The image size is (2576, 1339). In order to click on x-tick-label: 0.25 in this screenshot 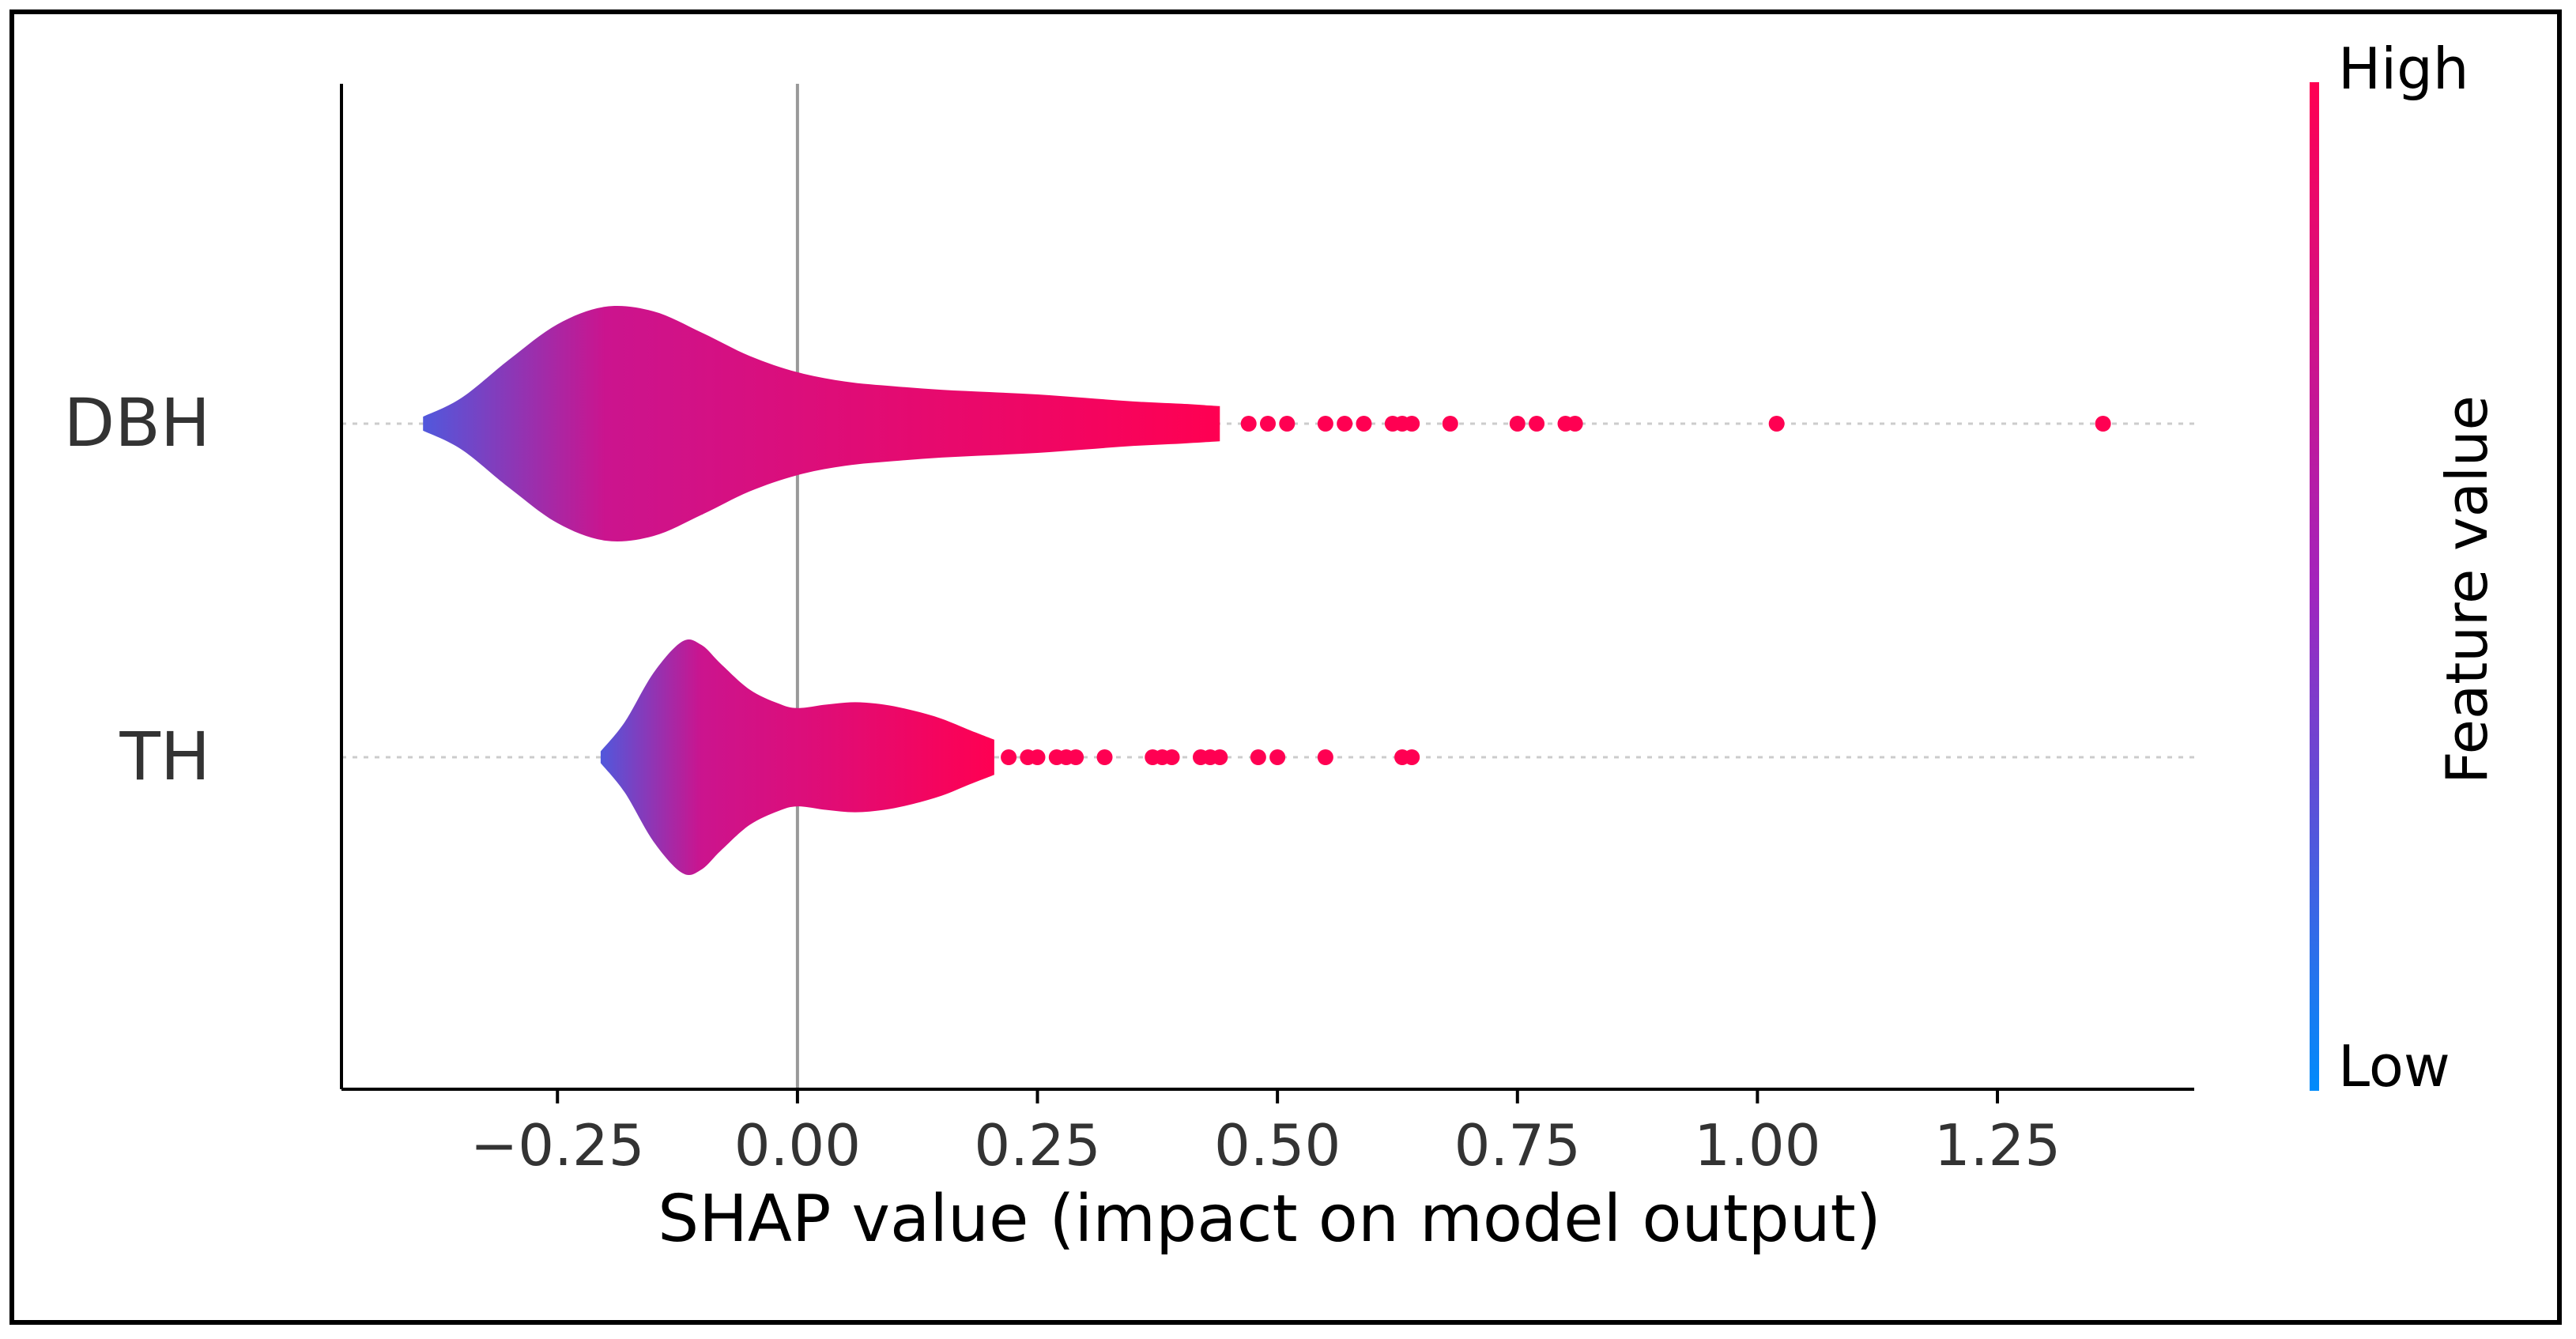, I will do `click(1037, 1145)`.